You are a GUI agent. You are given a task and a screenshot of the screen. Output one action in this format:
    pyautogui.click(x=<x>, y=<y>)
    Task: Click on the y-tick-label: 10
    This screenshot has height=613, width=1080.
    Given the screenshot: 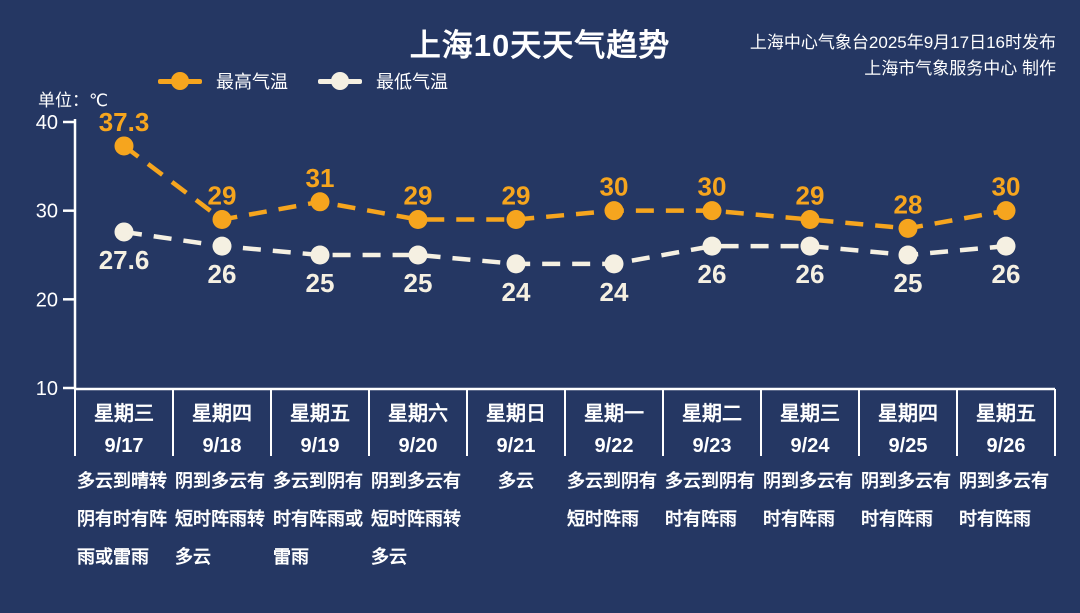 What is the action you would take?
    pyautogui.click(x=47, y=389)
    